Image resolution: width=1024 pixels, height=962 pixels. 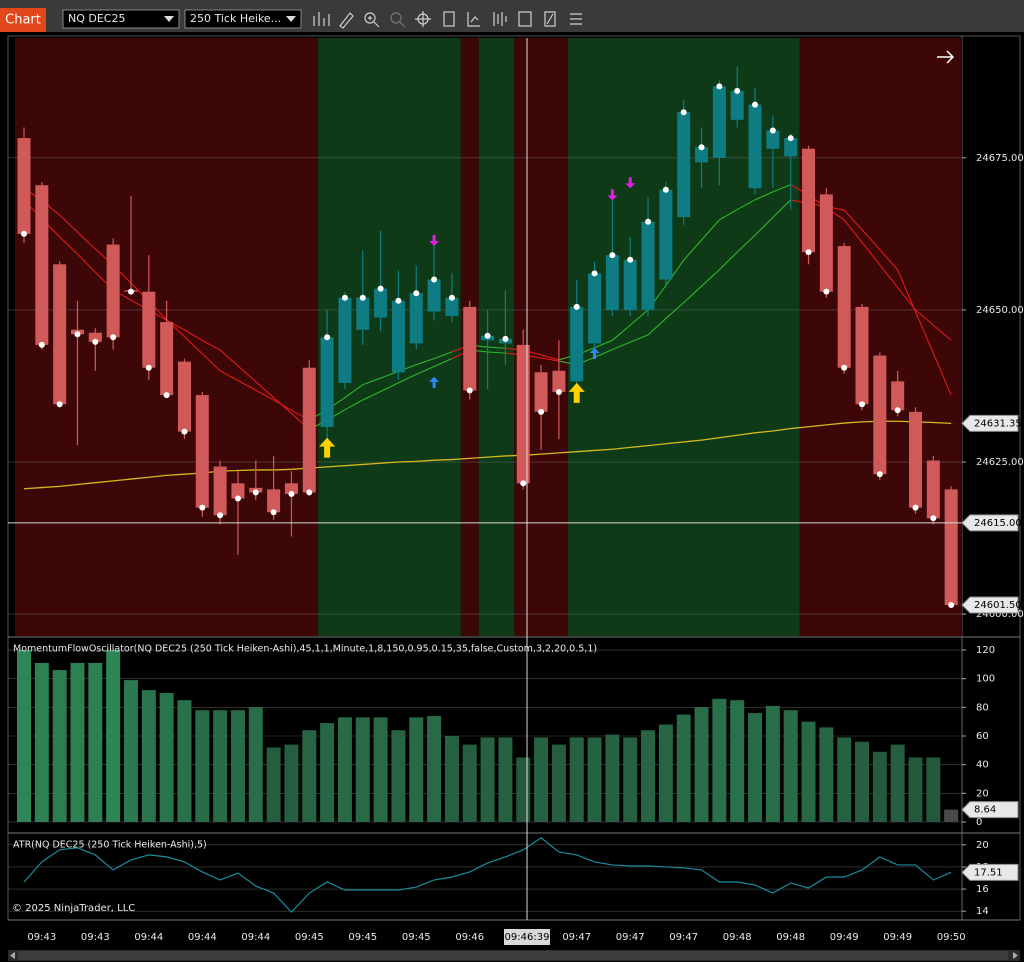 I want to click on crosshair-price-flag-label: 24615.00, so click(x=998, y=523).